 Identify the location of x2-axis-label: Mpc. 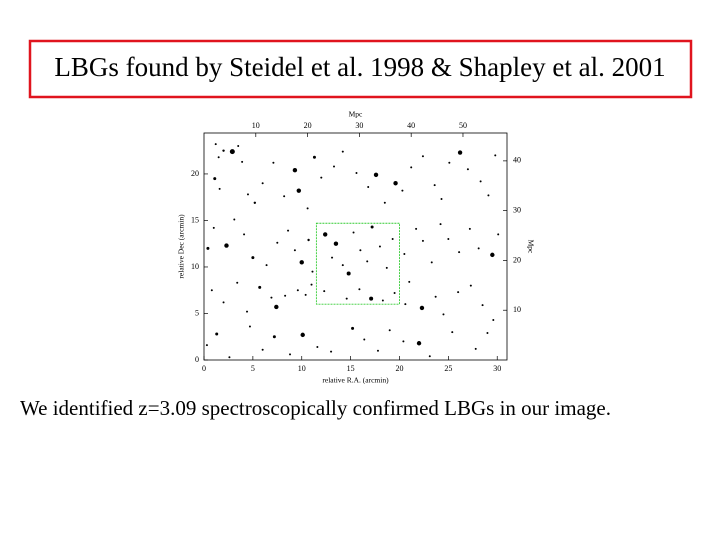
(356, 114).